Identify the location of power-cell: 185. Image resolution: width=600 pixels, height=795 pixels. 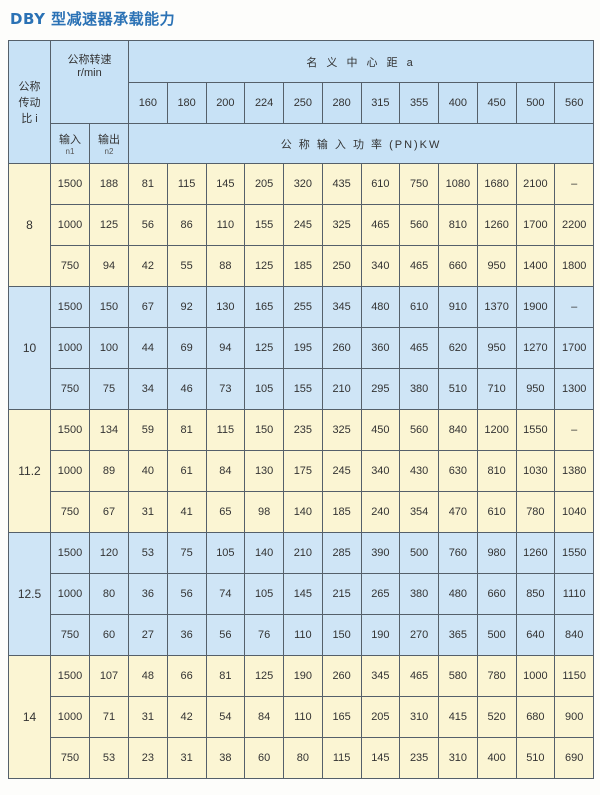
(341, 512).